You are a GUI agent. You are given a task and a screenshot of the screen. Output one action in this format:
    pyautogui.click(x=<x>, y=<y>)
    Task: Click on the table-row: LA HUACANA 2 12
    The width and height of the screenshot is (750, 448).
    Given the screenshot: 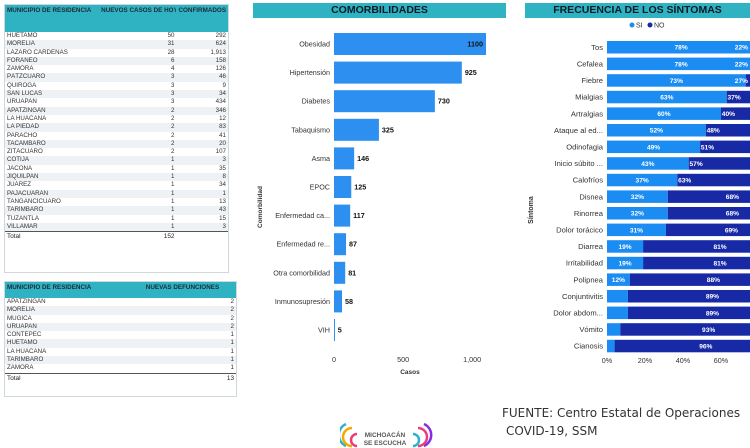 What is the action you would take?
    pyautogui.click(x=116, y=119)
    